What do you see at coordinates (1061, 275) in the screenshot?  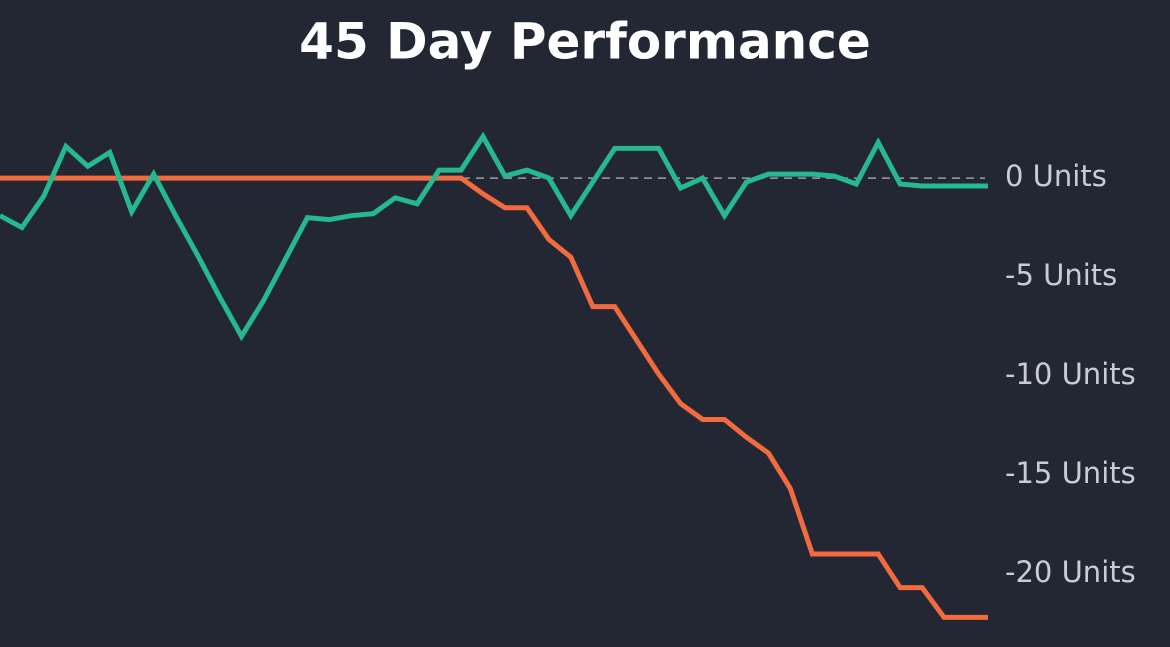 I see `y-tick-label: -5 Units` at bounding box center [1061, 275].